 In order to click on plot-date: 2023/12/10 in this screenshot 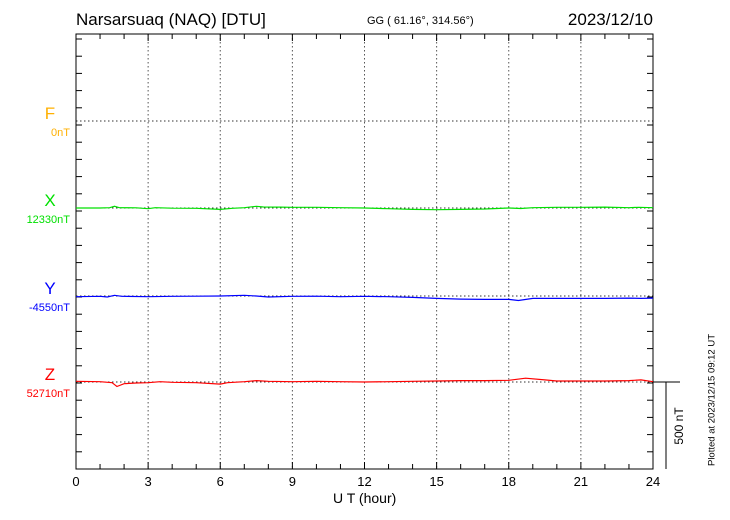, I will do `click(610, 19)`.